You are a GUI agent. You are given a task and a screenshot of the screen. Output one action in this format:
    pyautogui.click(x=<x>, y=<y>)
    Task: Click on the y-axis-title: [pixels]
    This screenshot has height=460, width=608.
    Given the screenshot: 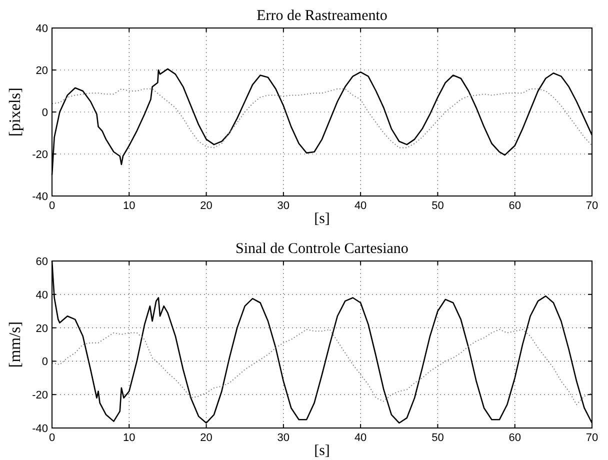 What is the action you would take?
    pyautogui.click(x=15, y=112)
    